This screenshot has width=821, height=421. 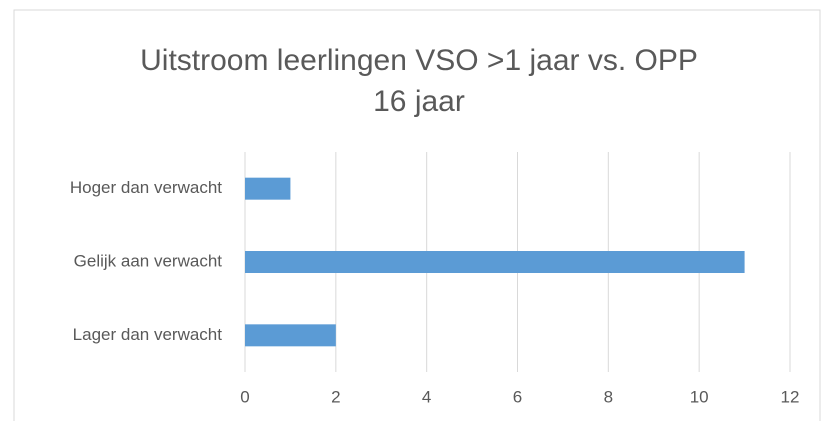 I want to click on x-tick-label: 6, so click(x=517, y=396).